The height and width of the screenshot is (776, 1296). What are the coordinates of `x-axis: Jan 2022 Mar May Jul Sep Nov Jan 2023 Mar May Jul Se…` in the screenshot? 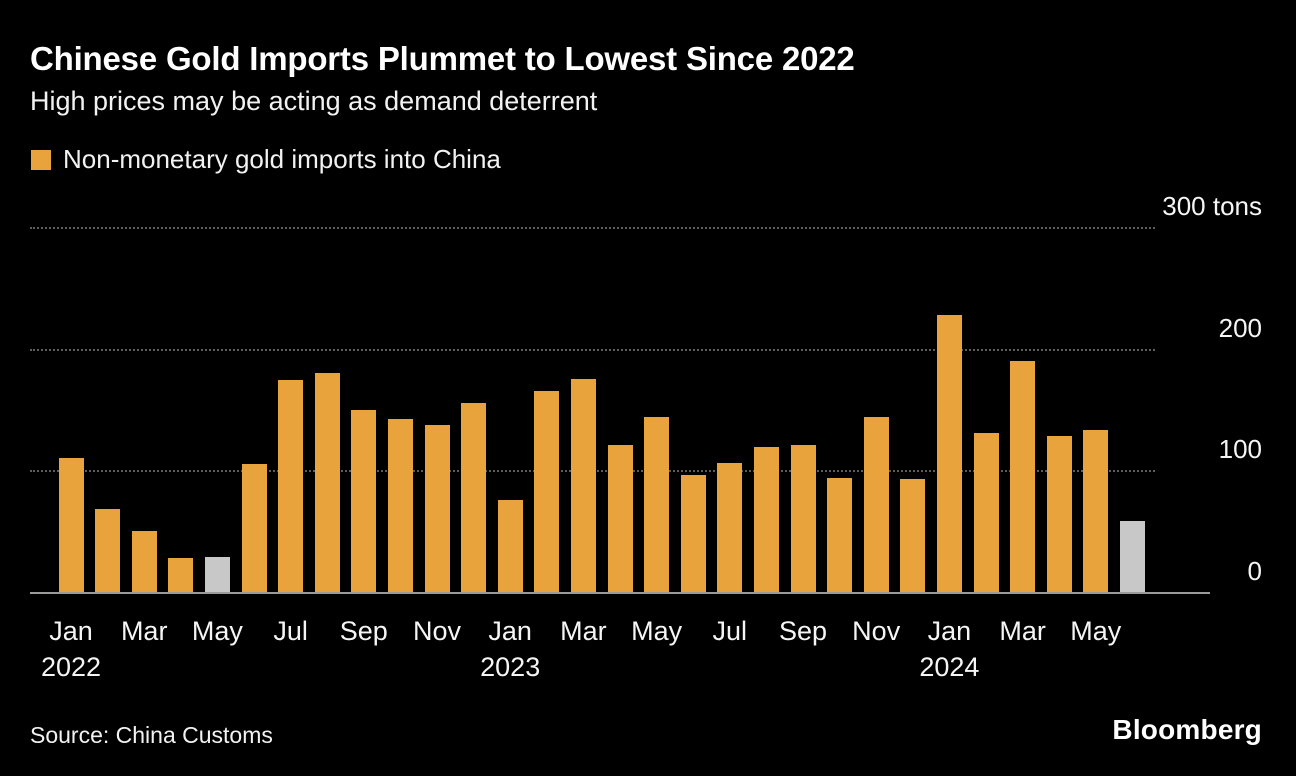 It's located at (648, 647).